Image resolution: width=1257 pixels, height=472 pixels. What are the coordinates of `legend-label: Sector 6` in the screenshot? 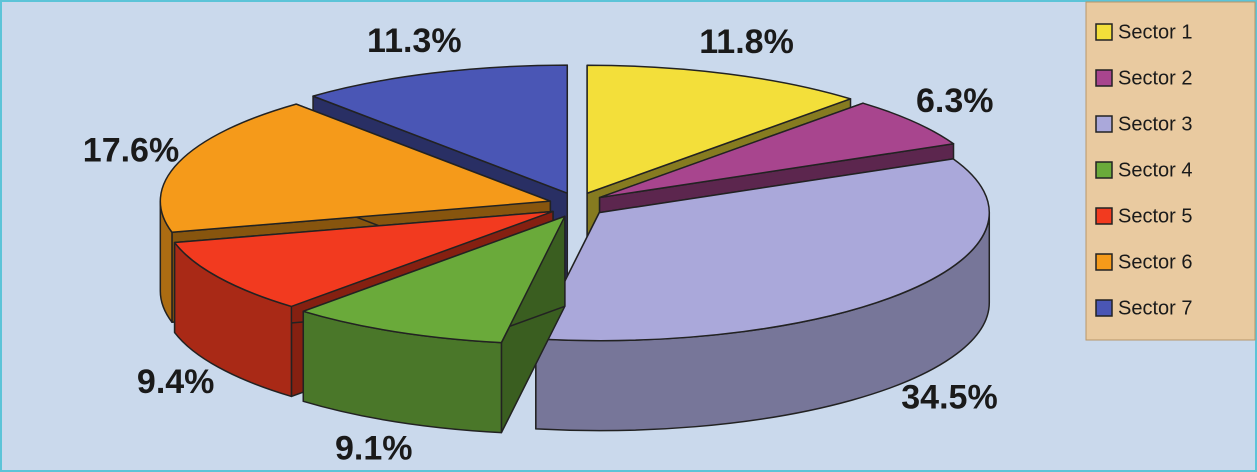 It's located at (1155, 262).